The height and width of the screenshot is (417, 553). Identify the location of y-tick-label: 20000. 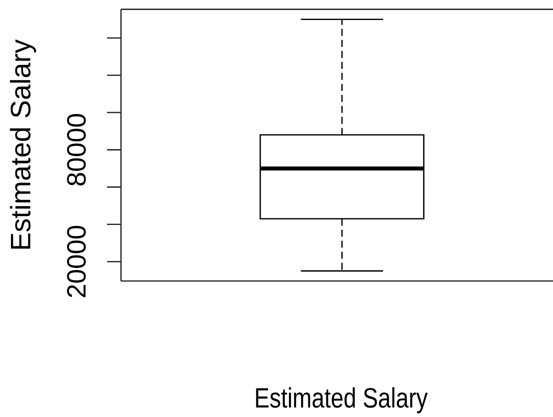
(76, 262).